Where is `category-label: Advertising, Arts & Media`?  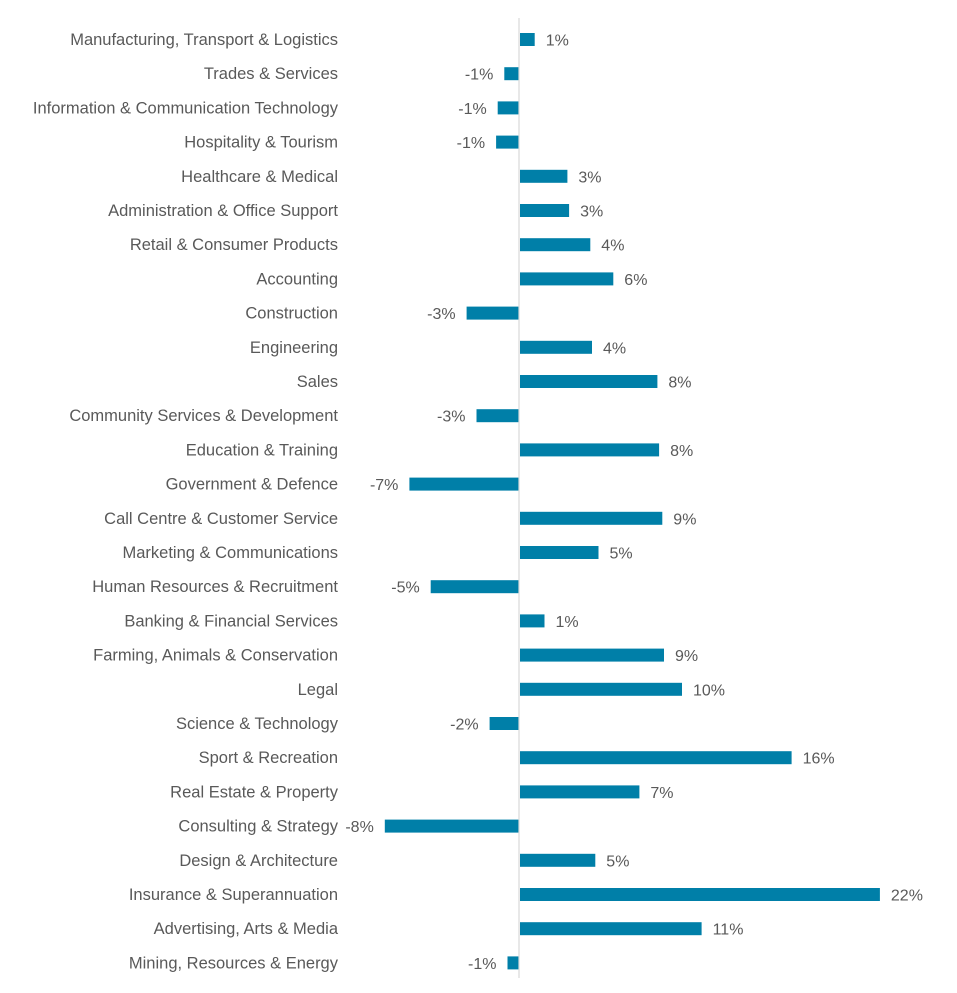
category-label: Advertising, Arts & Media is located at coordinates (246, 929).